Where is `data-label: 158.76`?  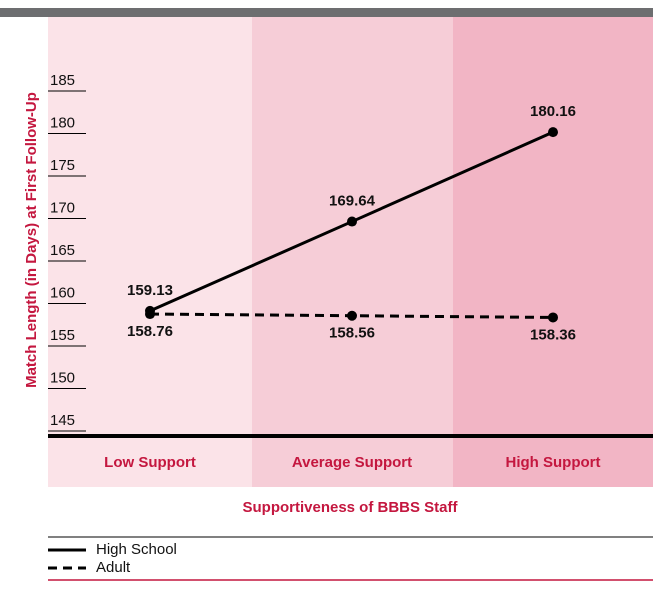
data-label: 158.76 is located at coordinates (150, 331).